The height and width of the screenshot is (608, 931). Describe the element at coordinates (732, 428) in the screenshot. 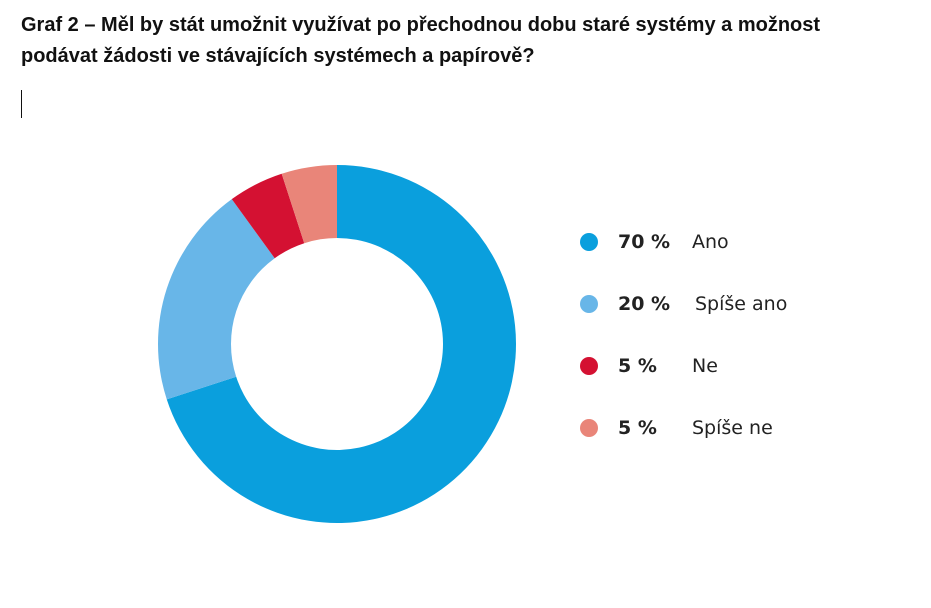

I see `legend-label: Spíše ne` at that location.